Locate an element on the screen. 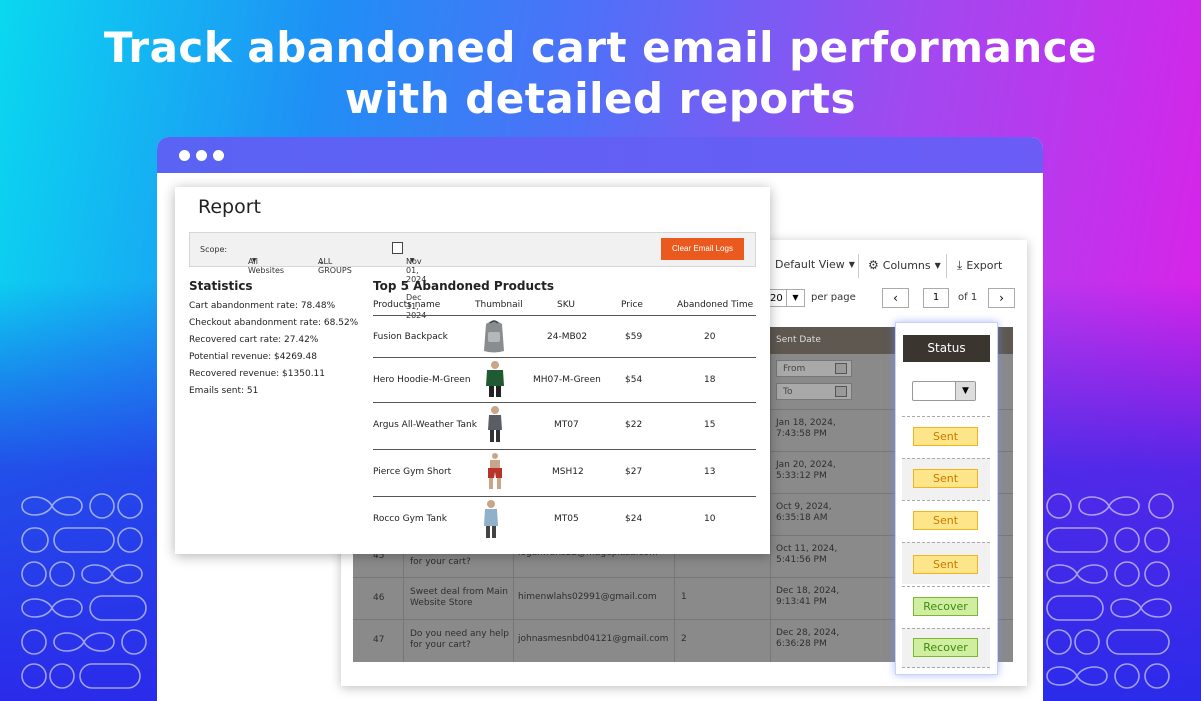 The width and height of the screenshot is (1201, 701). table-row-date: Oct 9, 2024, 6:35:18 AM is located at coordinates (804, 512).